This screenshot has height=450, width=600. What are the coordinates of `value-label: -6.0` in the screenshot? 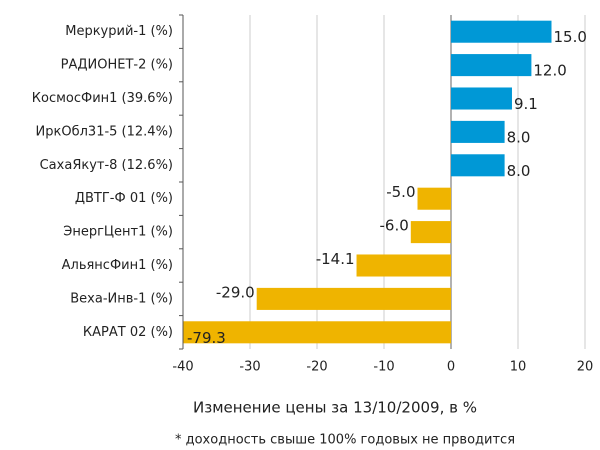 It's located at (394, 226).